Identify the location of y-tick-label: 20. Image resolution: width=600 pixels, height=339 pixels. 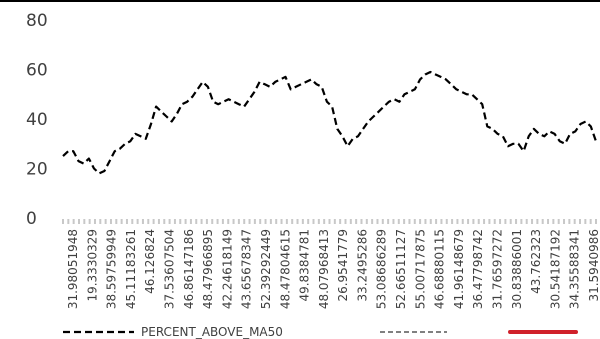
(37, 170).